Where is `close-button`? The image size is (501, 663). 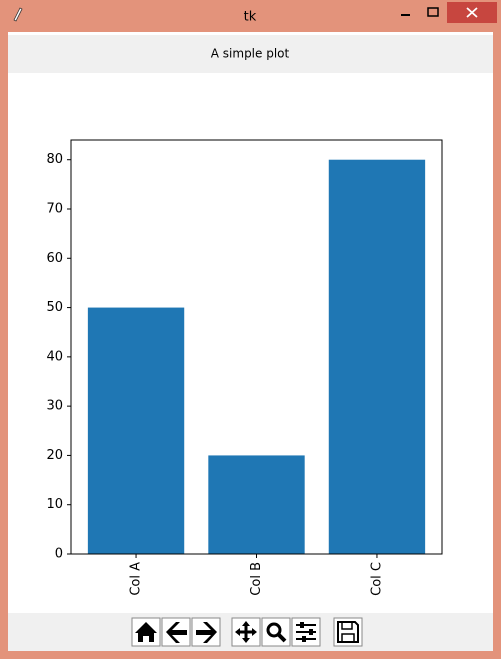
close-button is located at coordinates (472, 12).